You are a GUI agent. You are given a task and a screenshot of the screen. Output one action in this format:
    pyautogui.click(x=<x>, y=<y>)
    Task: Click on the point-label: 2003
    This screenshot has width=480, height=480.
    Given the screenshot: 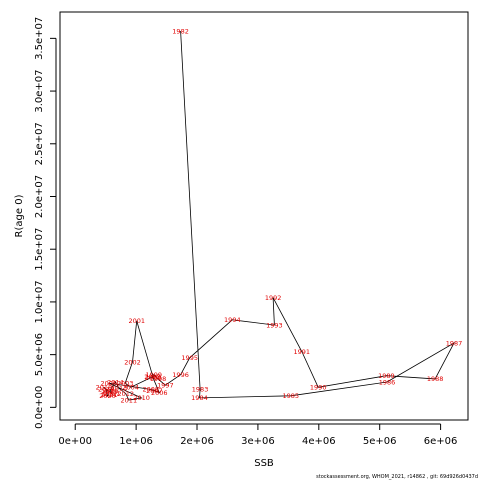 What is the action you would take?
    pyautogui.click(x=125, y=383)
    